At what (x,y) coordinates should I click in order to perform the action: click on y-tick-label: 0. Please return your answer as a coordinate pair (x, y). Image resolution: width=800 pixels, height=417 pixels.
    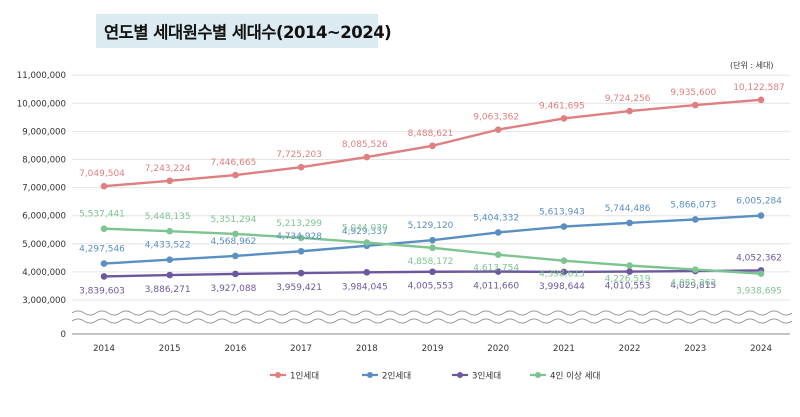
    Looking at the image, I should click on (63, 335).